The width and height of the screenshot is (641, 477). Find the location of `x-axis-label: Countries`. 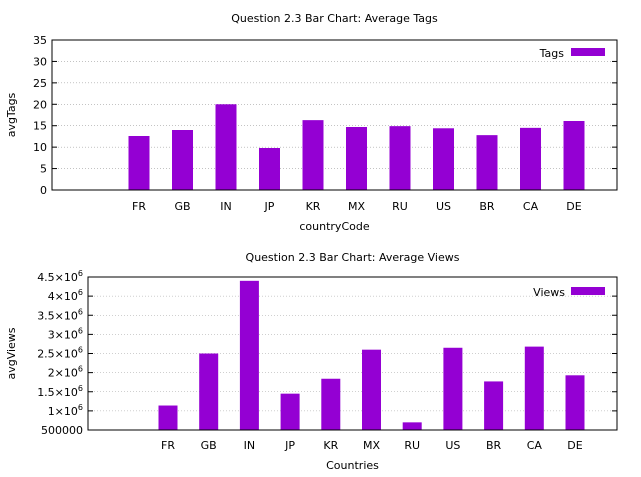

x-axis-label: Countries is located at coordinates (352, 465).